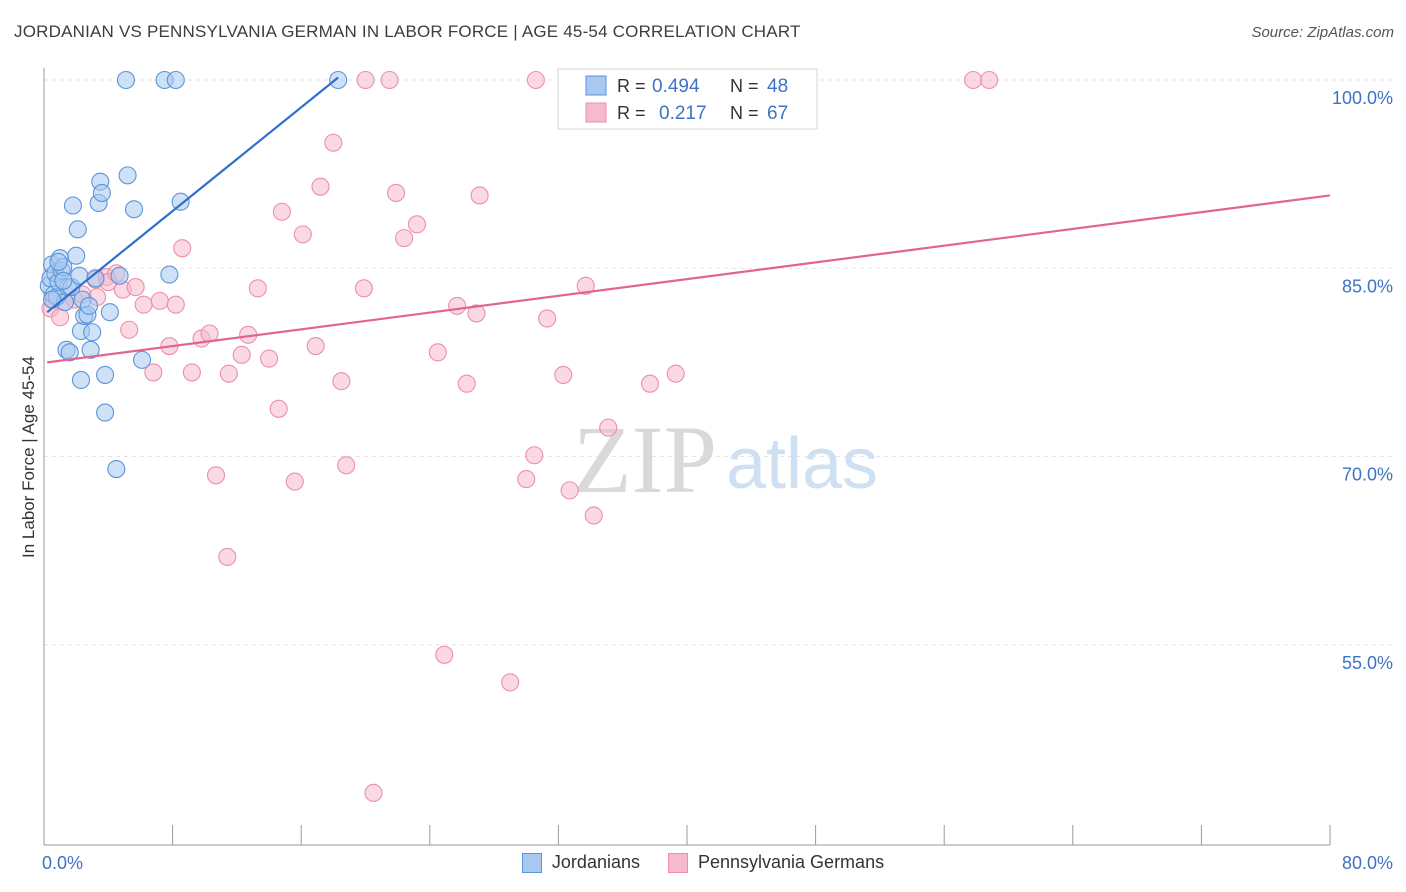 This screenshot has width=1406, height=892. What do you see at coordinates (677, 862) in the screenshot?
I see `legend-swatch-pg-bottom` at bounding box center [677, 862].